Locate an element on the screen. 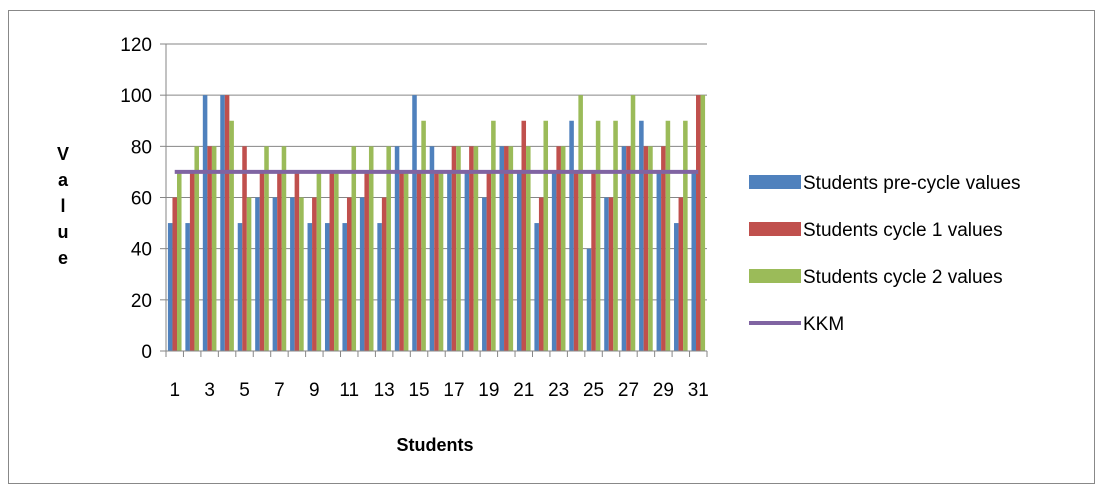 This screenshot has height=486, width=1099. legend-label-series2: Students cycle 1 values is located at coordinates (903, 230).